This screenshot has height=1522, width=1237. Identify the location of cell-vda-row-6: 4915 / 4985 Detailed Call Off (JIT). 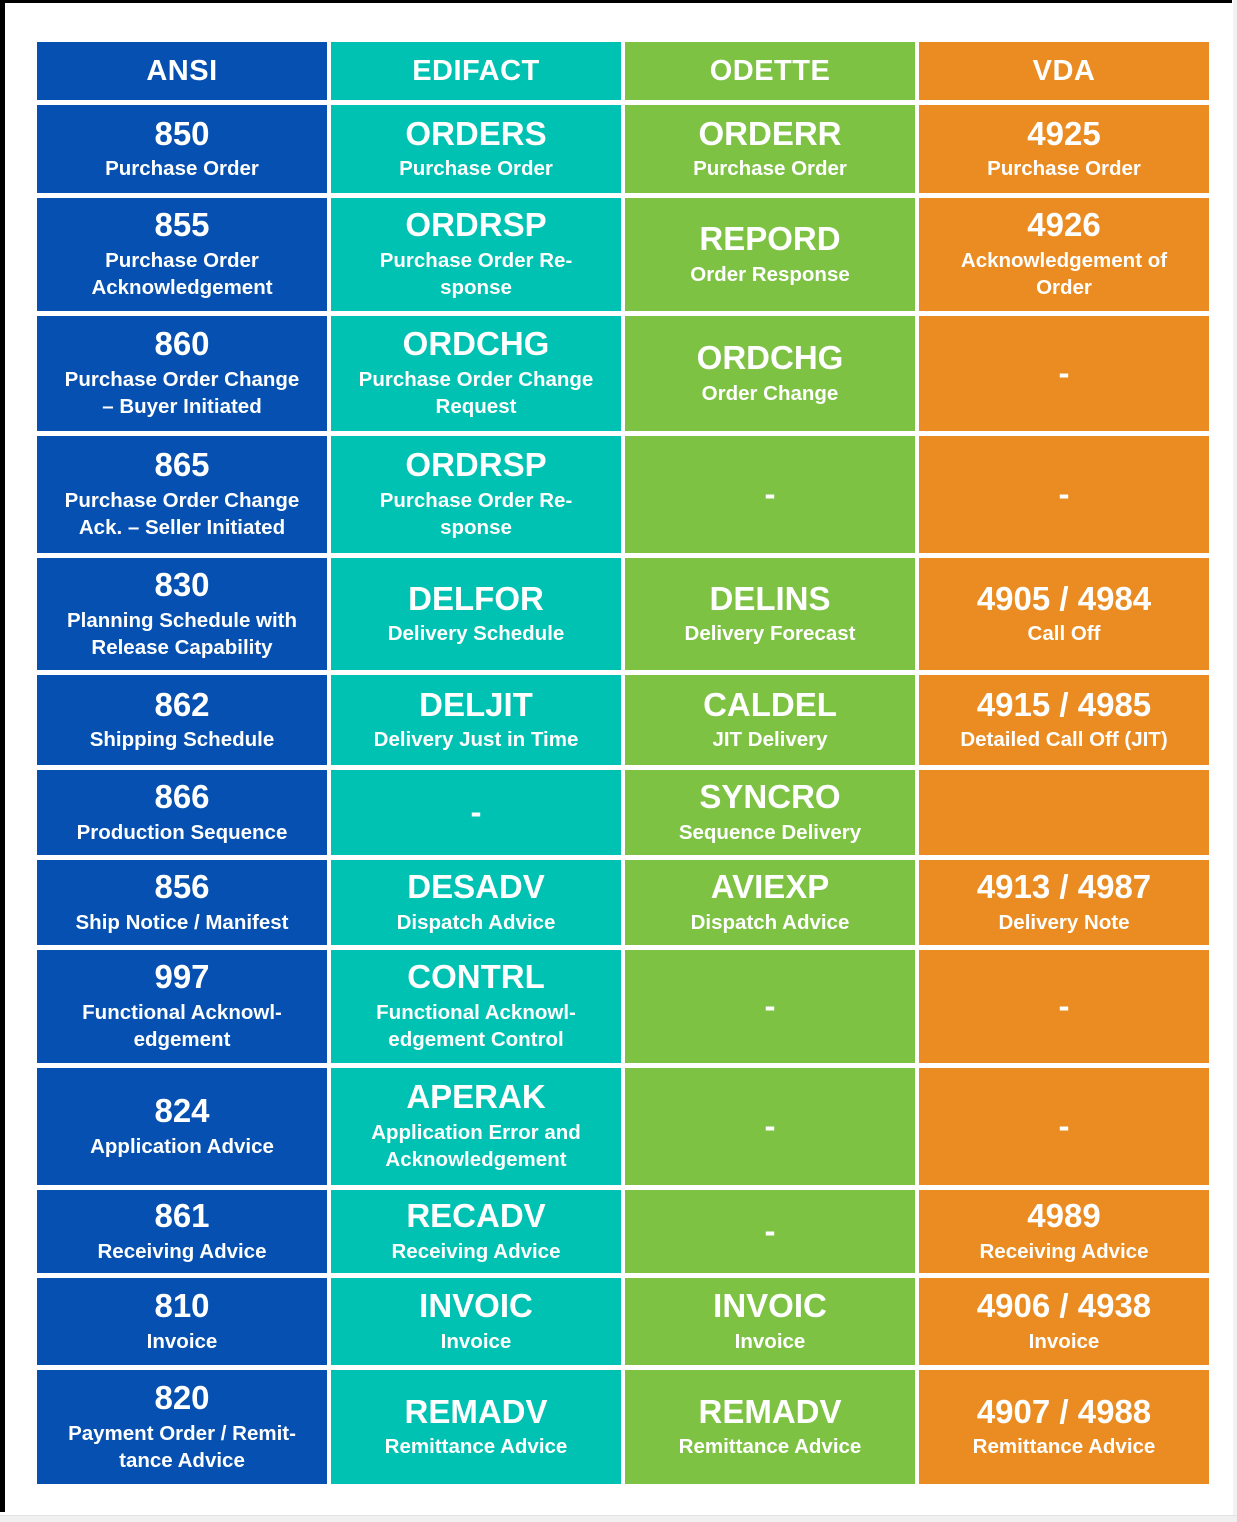
(1064, 720).